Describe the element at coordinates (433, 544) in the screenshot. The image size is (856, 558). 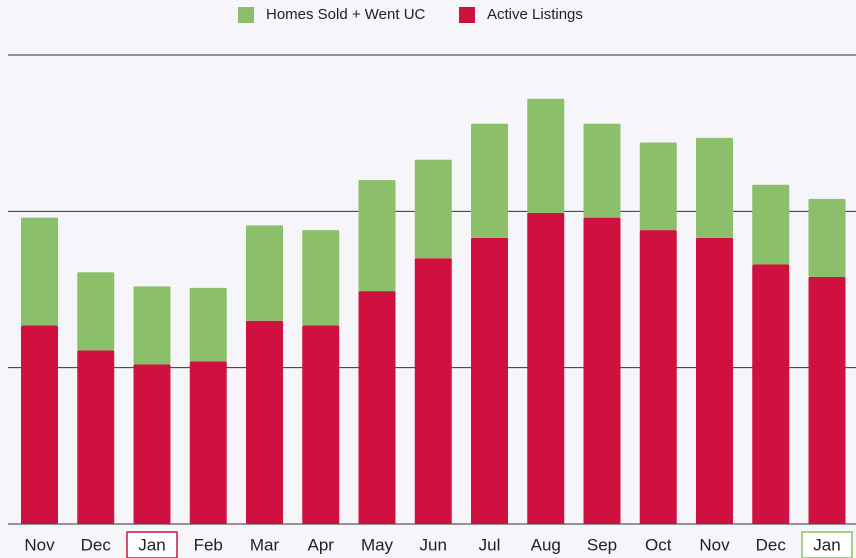
I see `x-tick-label: Jun` at that location.